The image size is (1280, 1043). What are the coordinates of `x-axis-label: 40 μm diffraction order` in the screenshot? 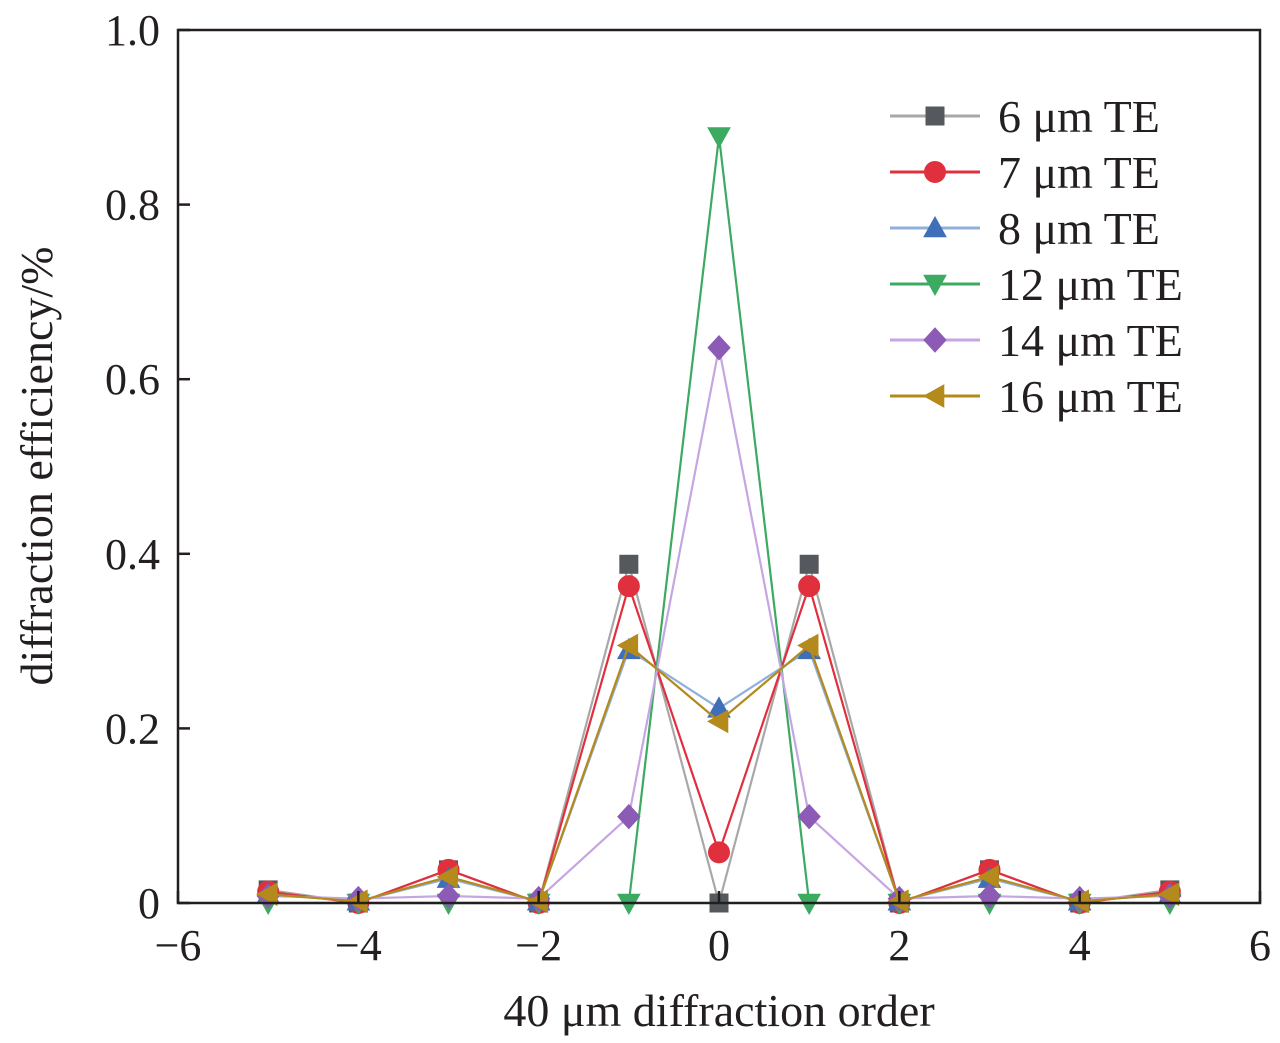 It's located at (718, 1010).